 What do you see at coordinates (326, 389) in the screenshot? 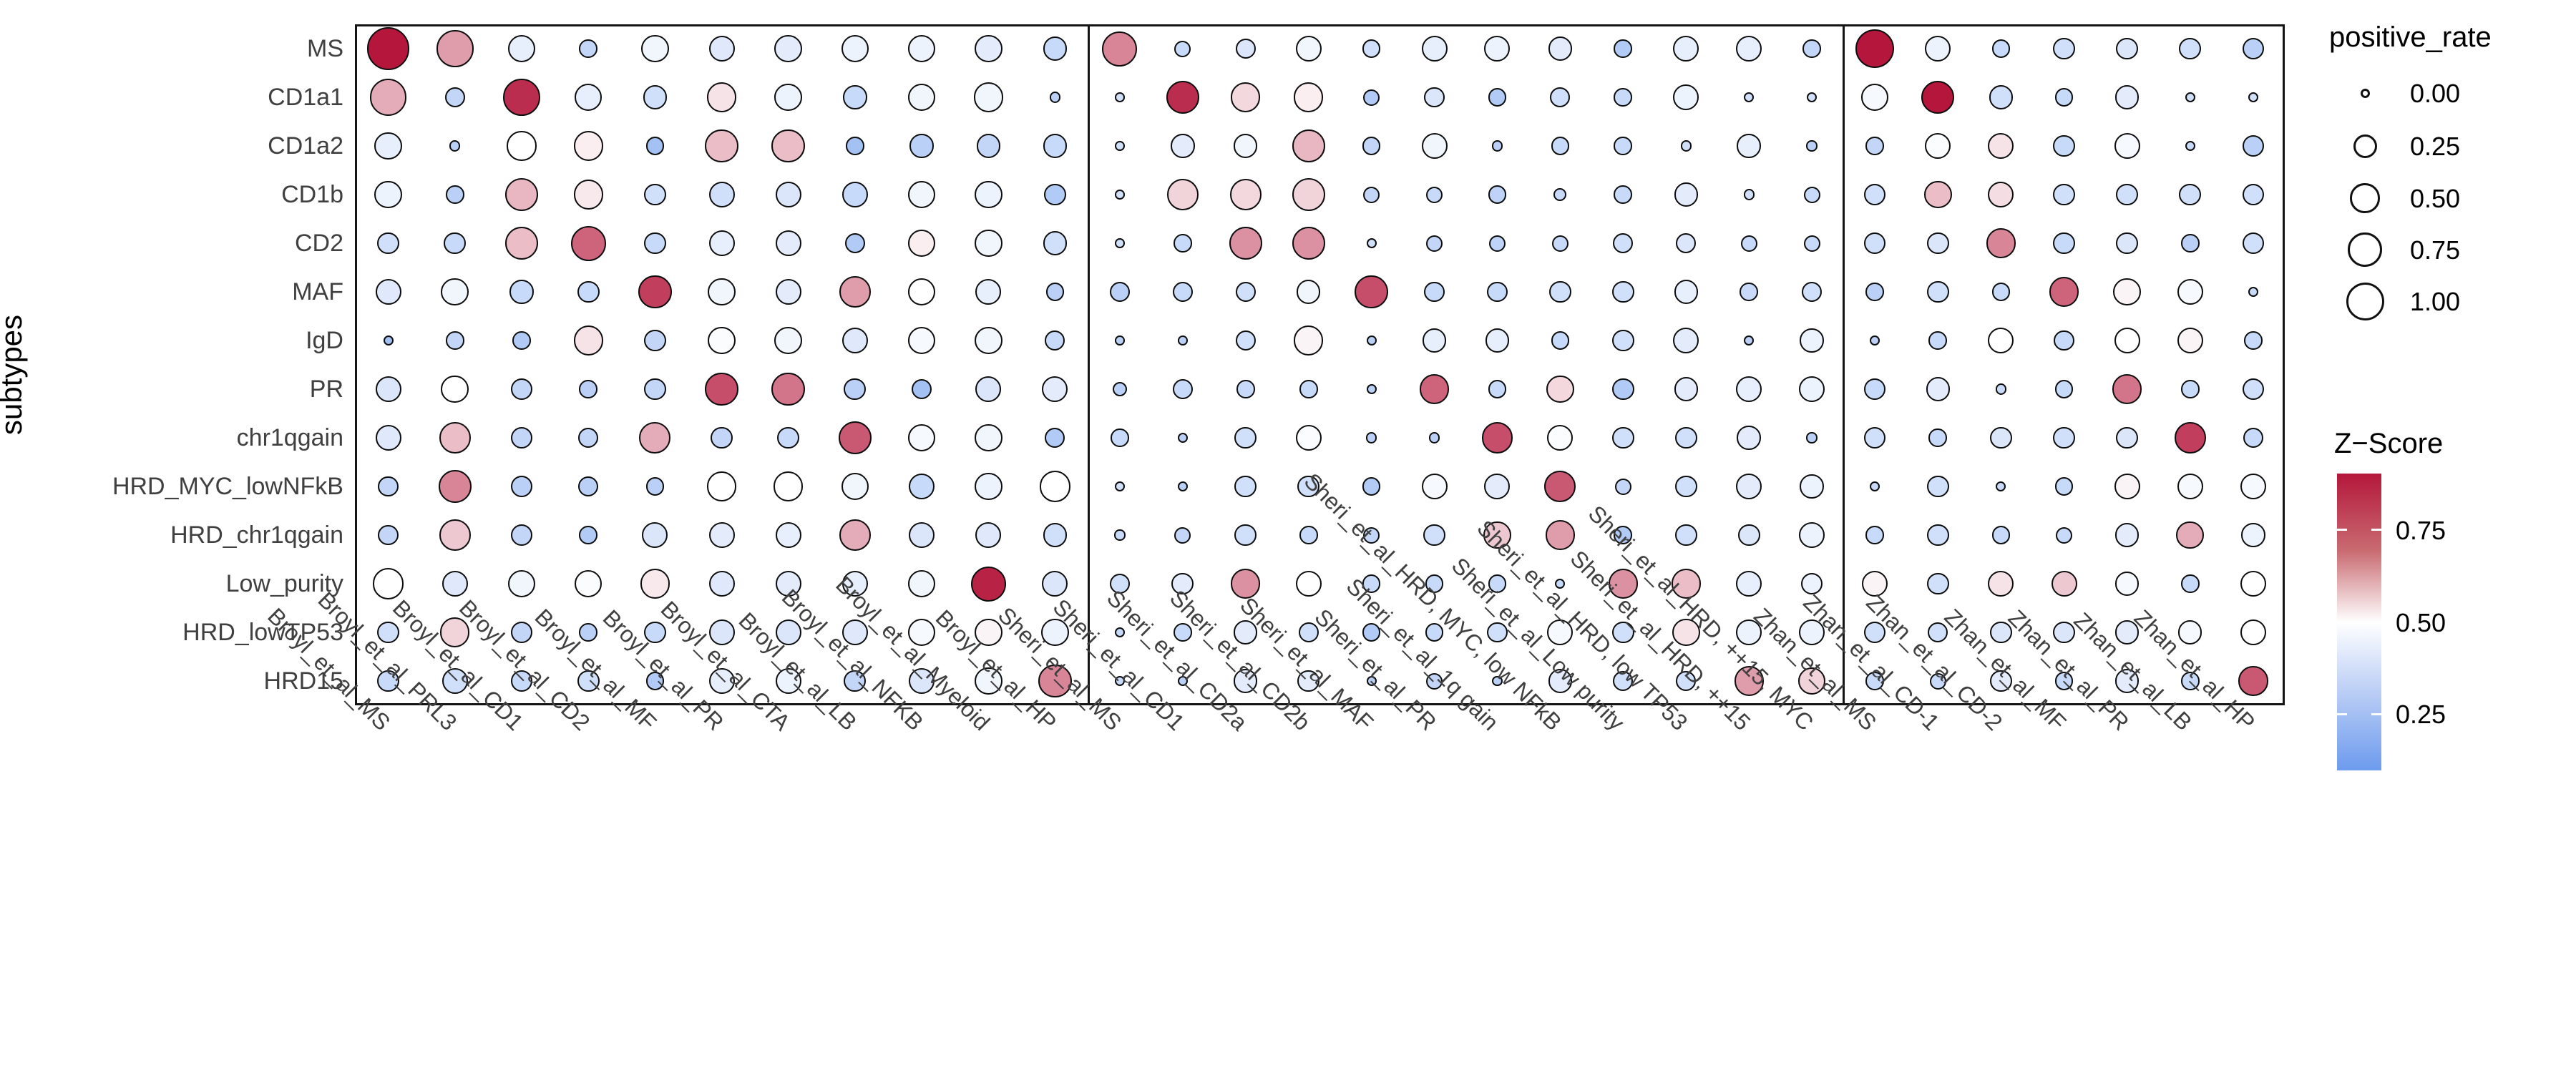
I see `row-label: PR` at bounding box center [326, 389].